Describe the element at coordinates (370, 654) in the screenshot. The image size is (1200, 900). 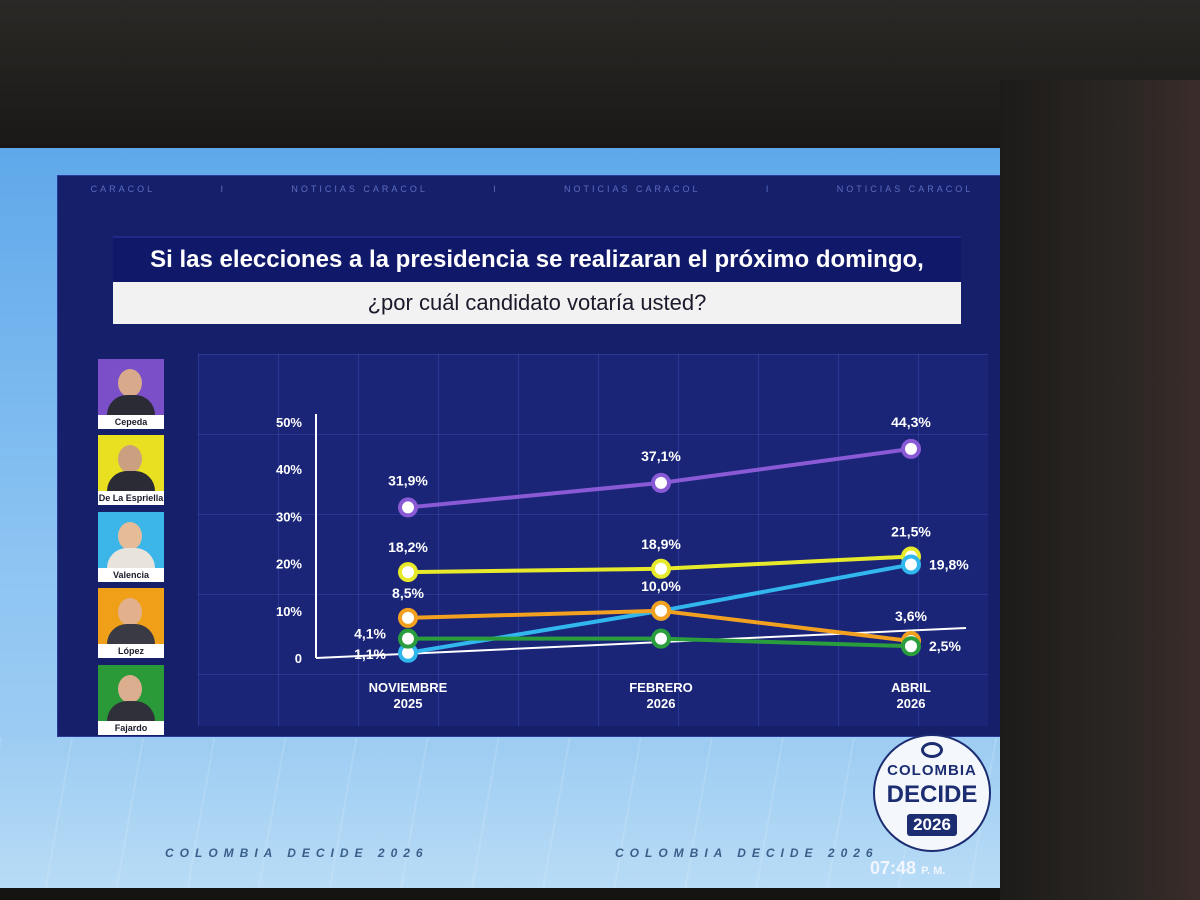
I see `data-label: 1,1%` at that location.